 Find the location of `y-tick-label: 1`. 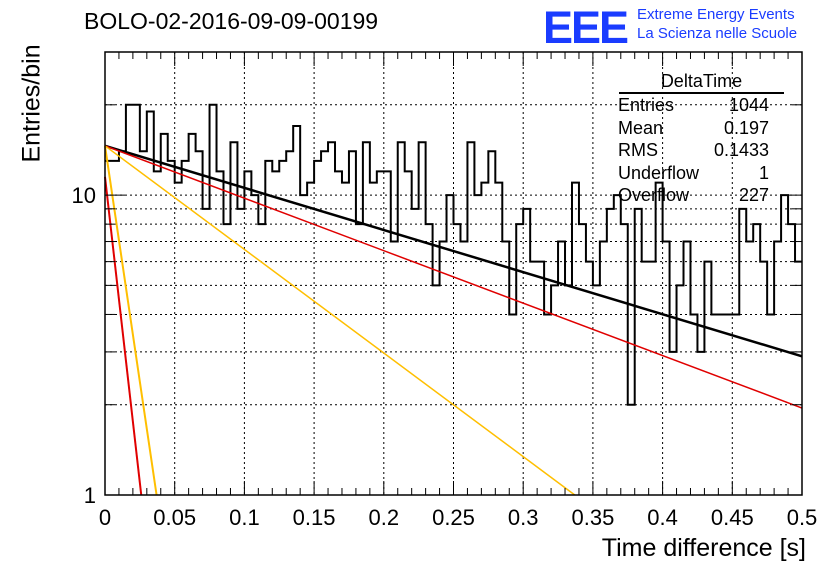

y-tick-label: 1 is located at coordinates (90, 495).